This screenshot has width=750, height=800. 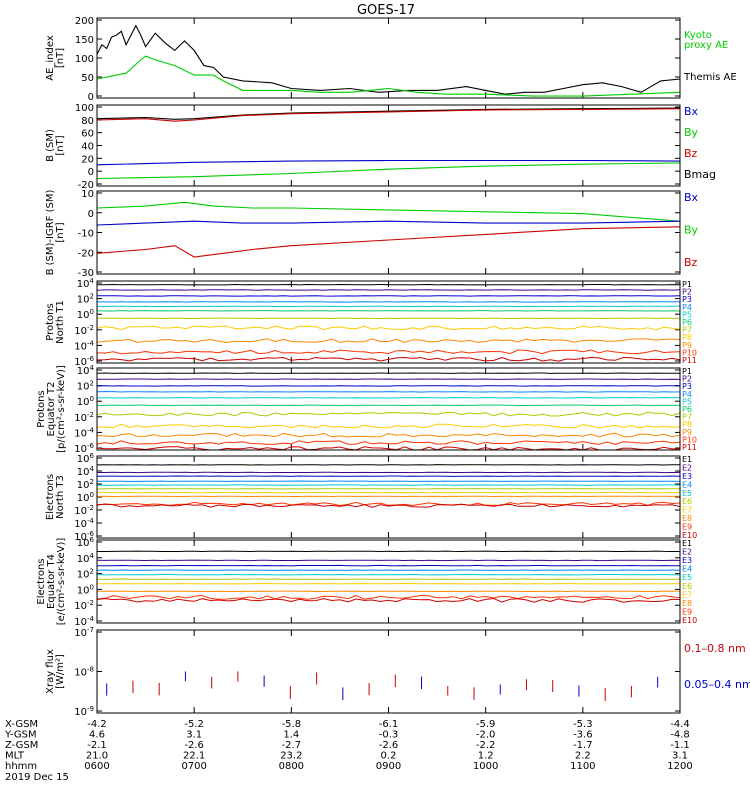 What do you see at coordinates (60, 232) in the screenshot?
I see `y-axis-label: [nT]` at bounding box center [60, 232].